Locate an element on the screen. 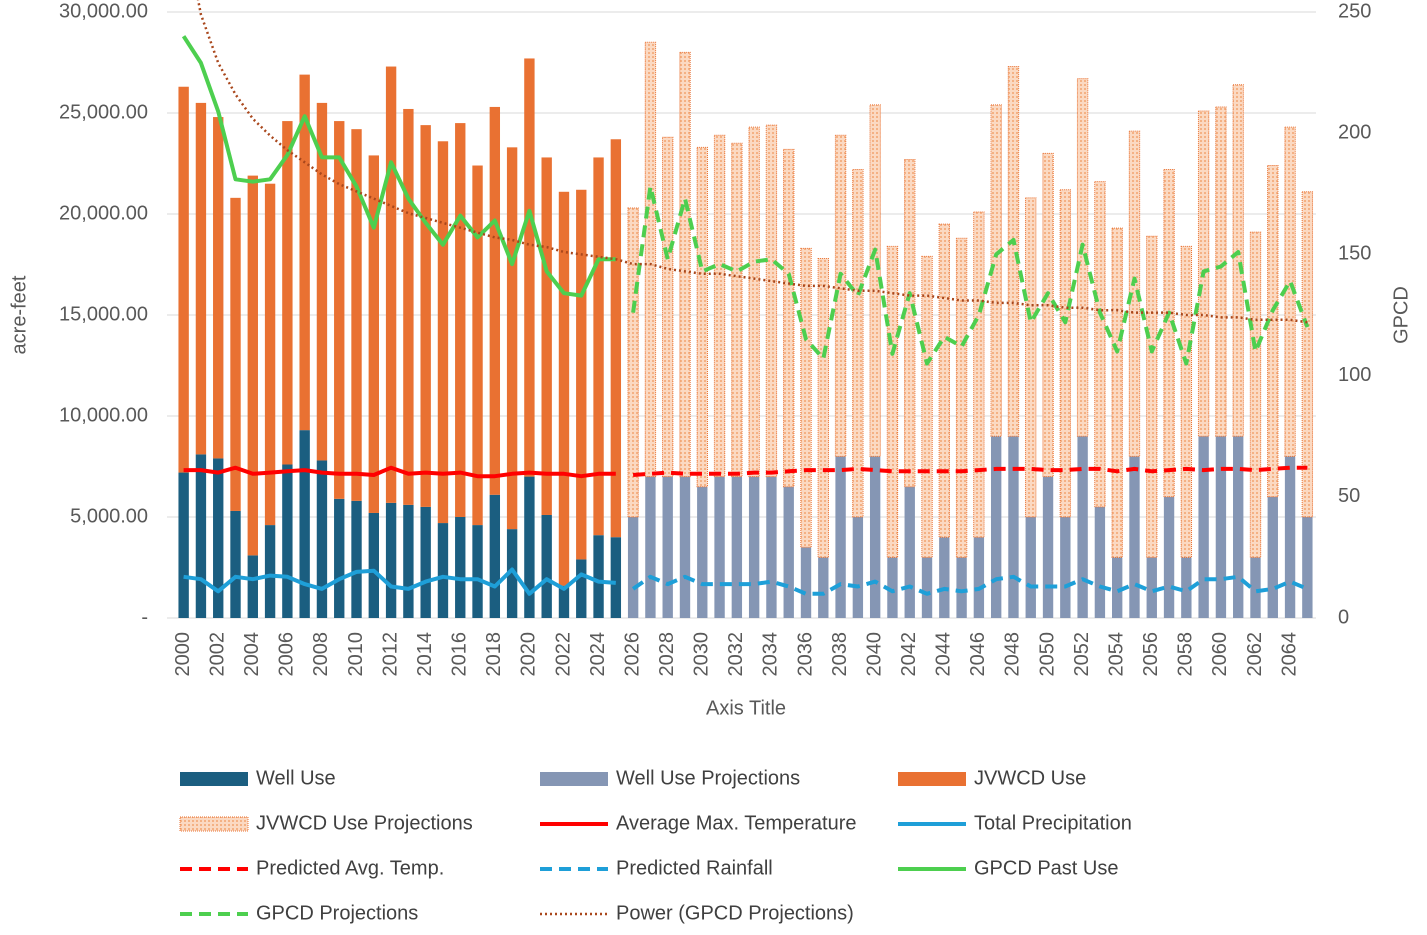  x-tick-label: 2054 is located at coordinates (1116, 654).